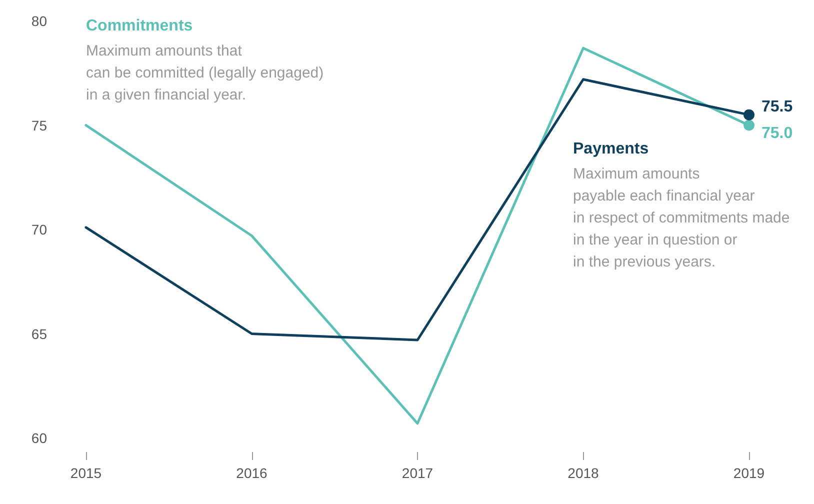 This screenshot has width=814, height=504. I want to click on text: Commitments, so click(139, 26).